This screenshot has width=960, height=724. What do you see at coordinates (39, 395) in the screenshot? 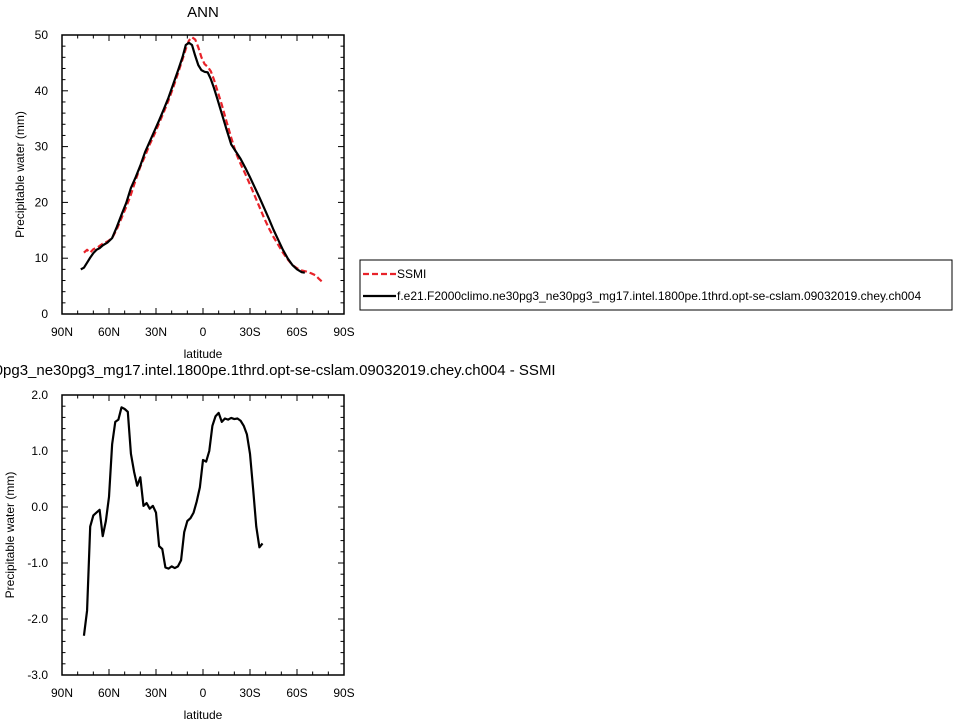
I see `y-tick-label: 2.0` at bounding box center [39, 395].